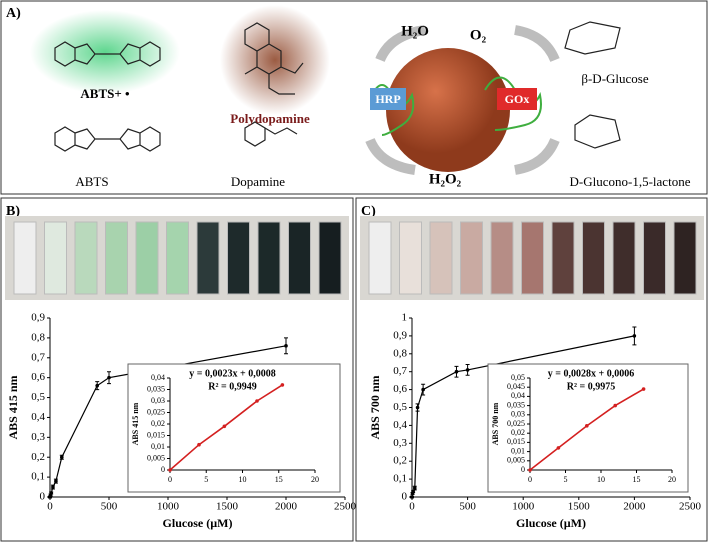 Image resolution: width=709 pixels, height=543 pixels. Describe the element at coordinates (368, 211) in the screenshot. I see `panel-label: C)` at that location.